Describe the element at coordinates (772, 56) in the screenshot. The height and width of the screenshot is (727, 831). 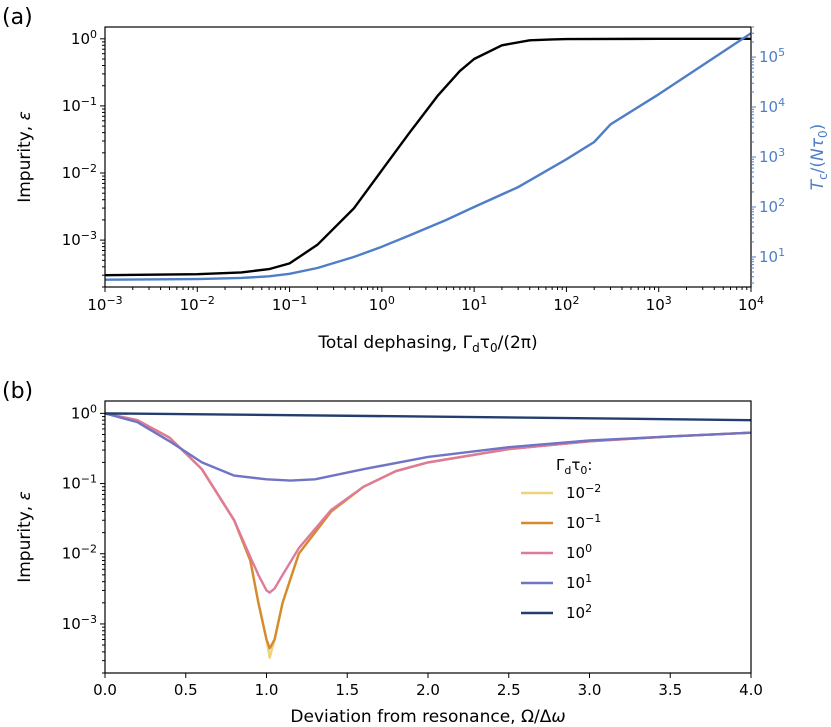
I see `panel-a-ytick-right-label: 10⁵` at that location.